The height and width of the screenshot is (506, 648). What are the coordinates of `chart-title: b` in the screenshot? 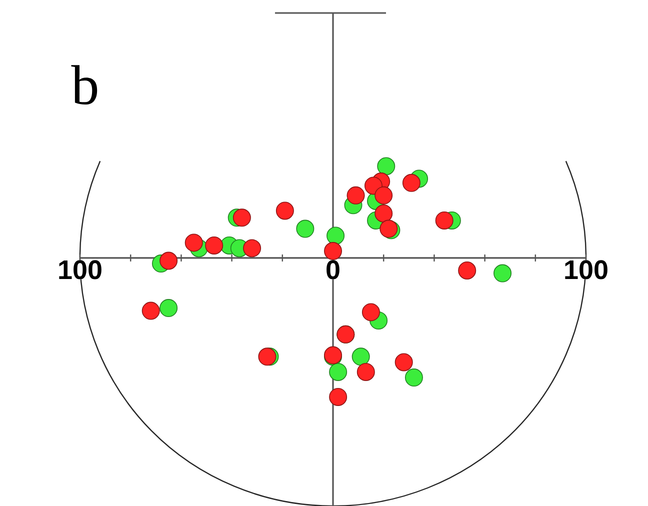 It's located at (84, 85).